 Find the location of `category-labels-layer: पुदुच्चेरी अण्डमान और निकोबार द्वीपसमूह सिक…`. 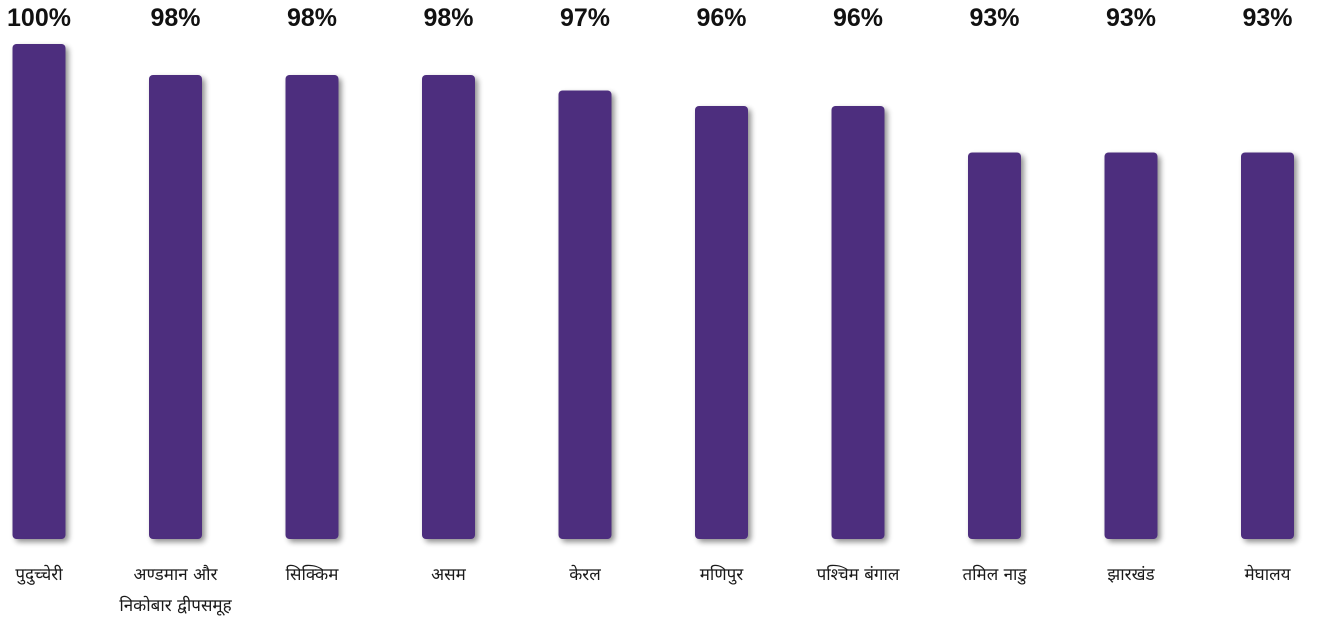

category-labels-layer: पुदुच्चेरी अण्डमान और निकोबार द्वीपसमूह सिक… is located at coordinates (653, 590).